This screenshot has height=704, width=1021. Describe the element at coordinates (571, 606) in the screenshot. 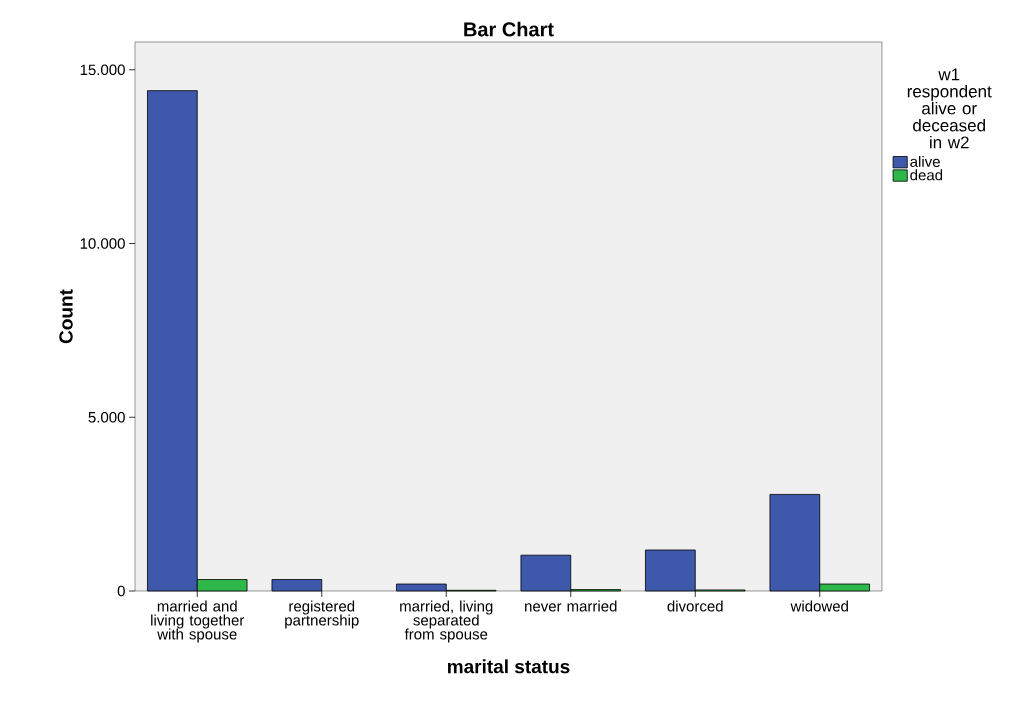

I see `x-tick-label: never married` at that location.